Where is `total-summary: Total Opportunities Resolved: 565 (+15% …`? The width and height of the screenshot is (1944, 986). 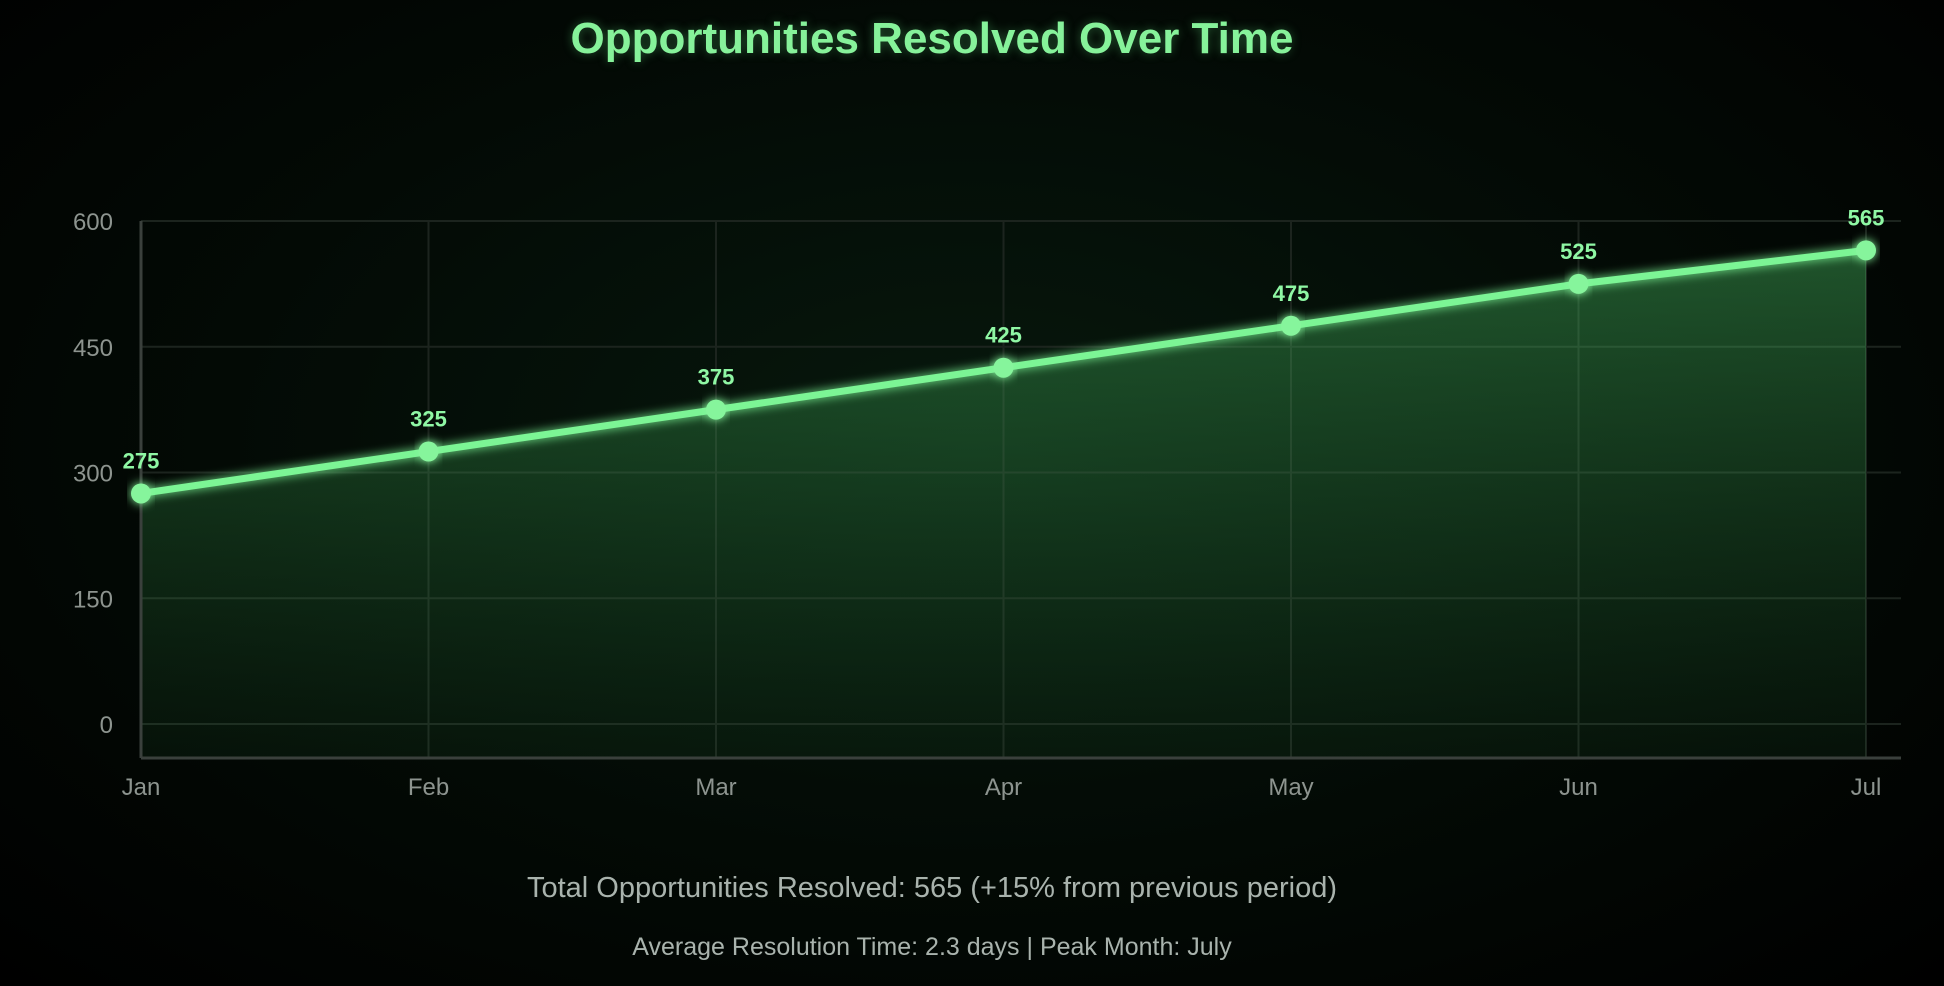 total-summary: Total Opportunities Resolved: 565 (+15% … is located at coordinates (931, 888).